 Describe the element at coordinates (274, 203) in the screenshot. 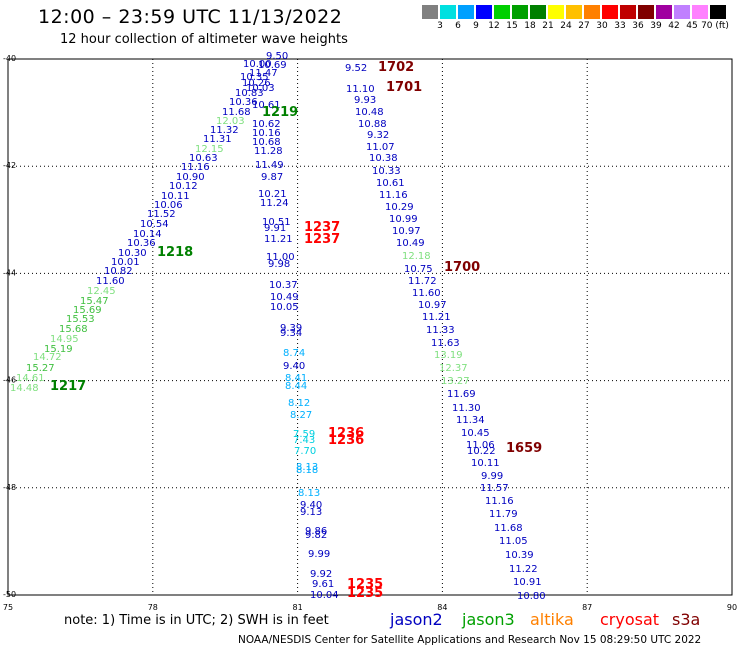

I see `wave-height-value: 11.24` at that location.